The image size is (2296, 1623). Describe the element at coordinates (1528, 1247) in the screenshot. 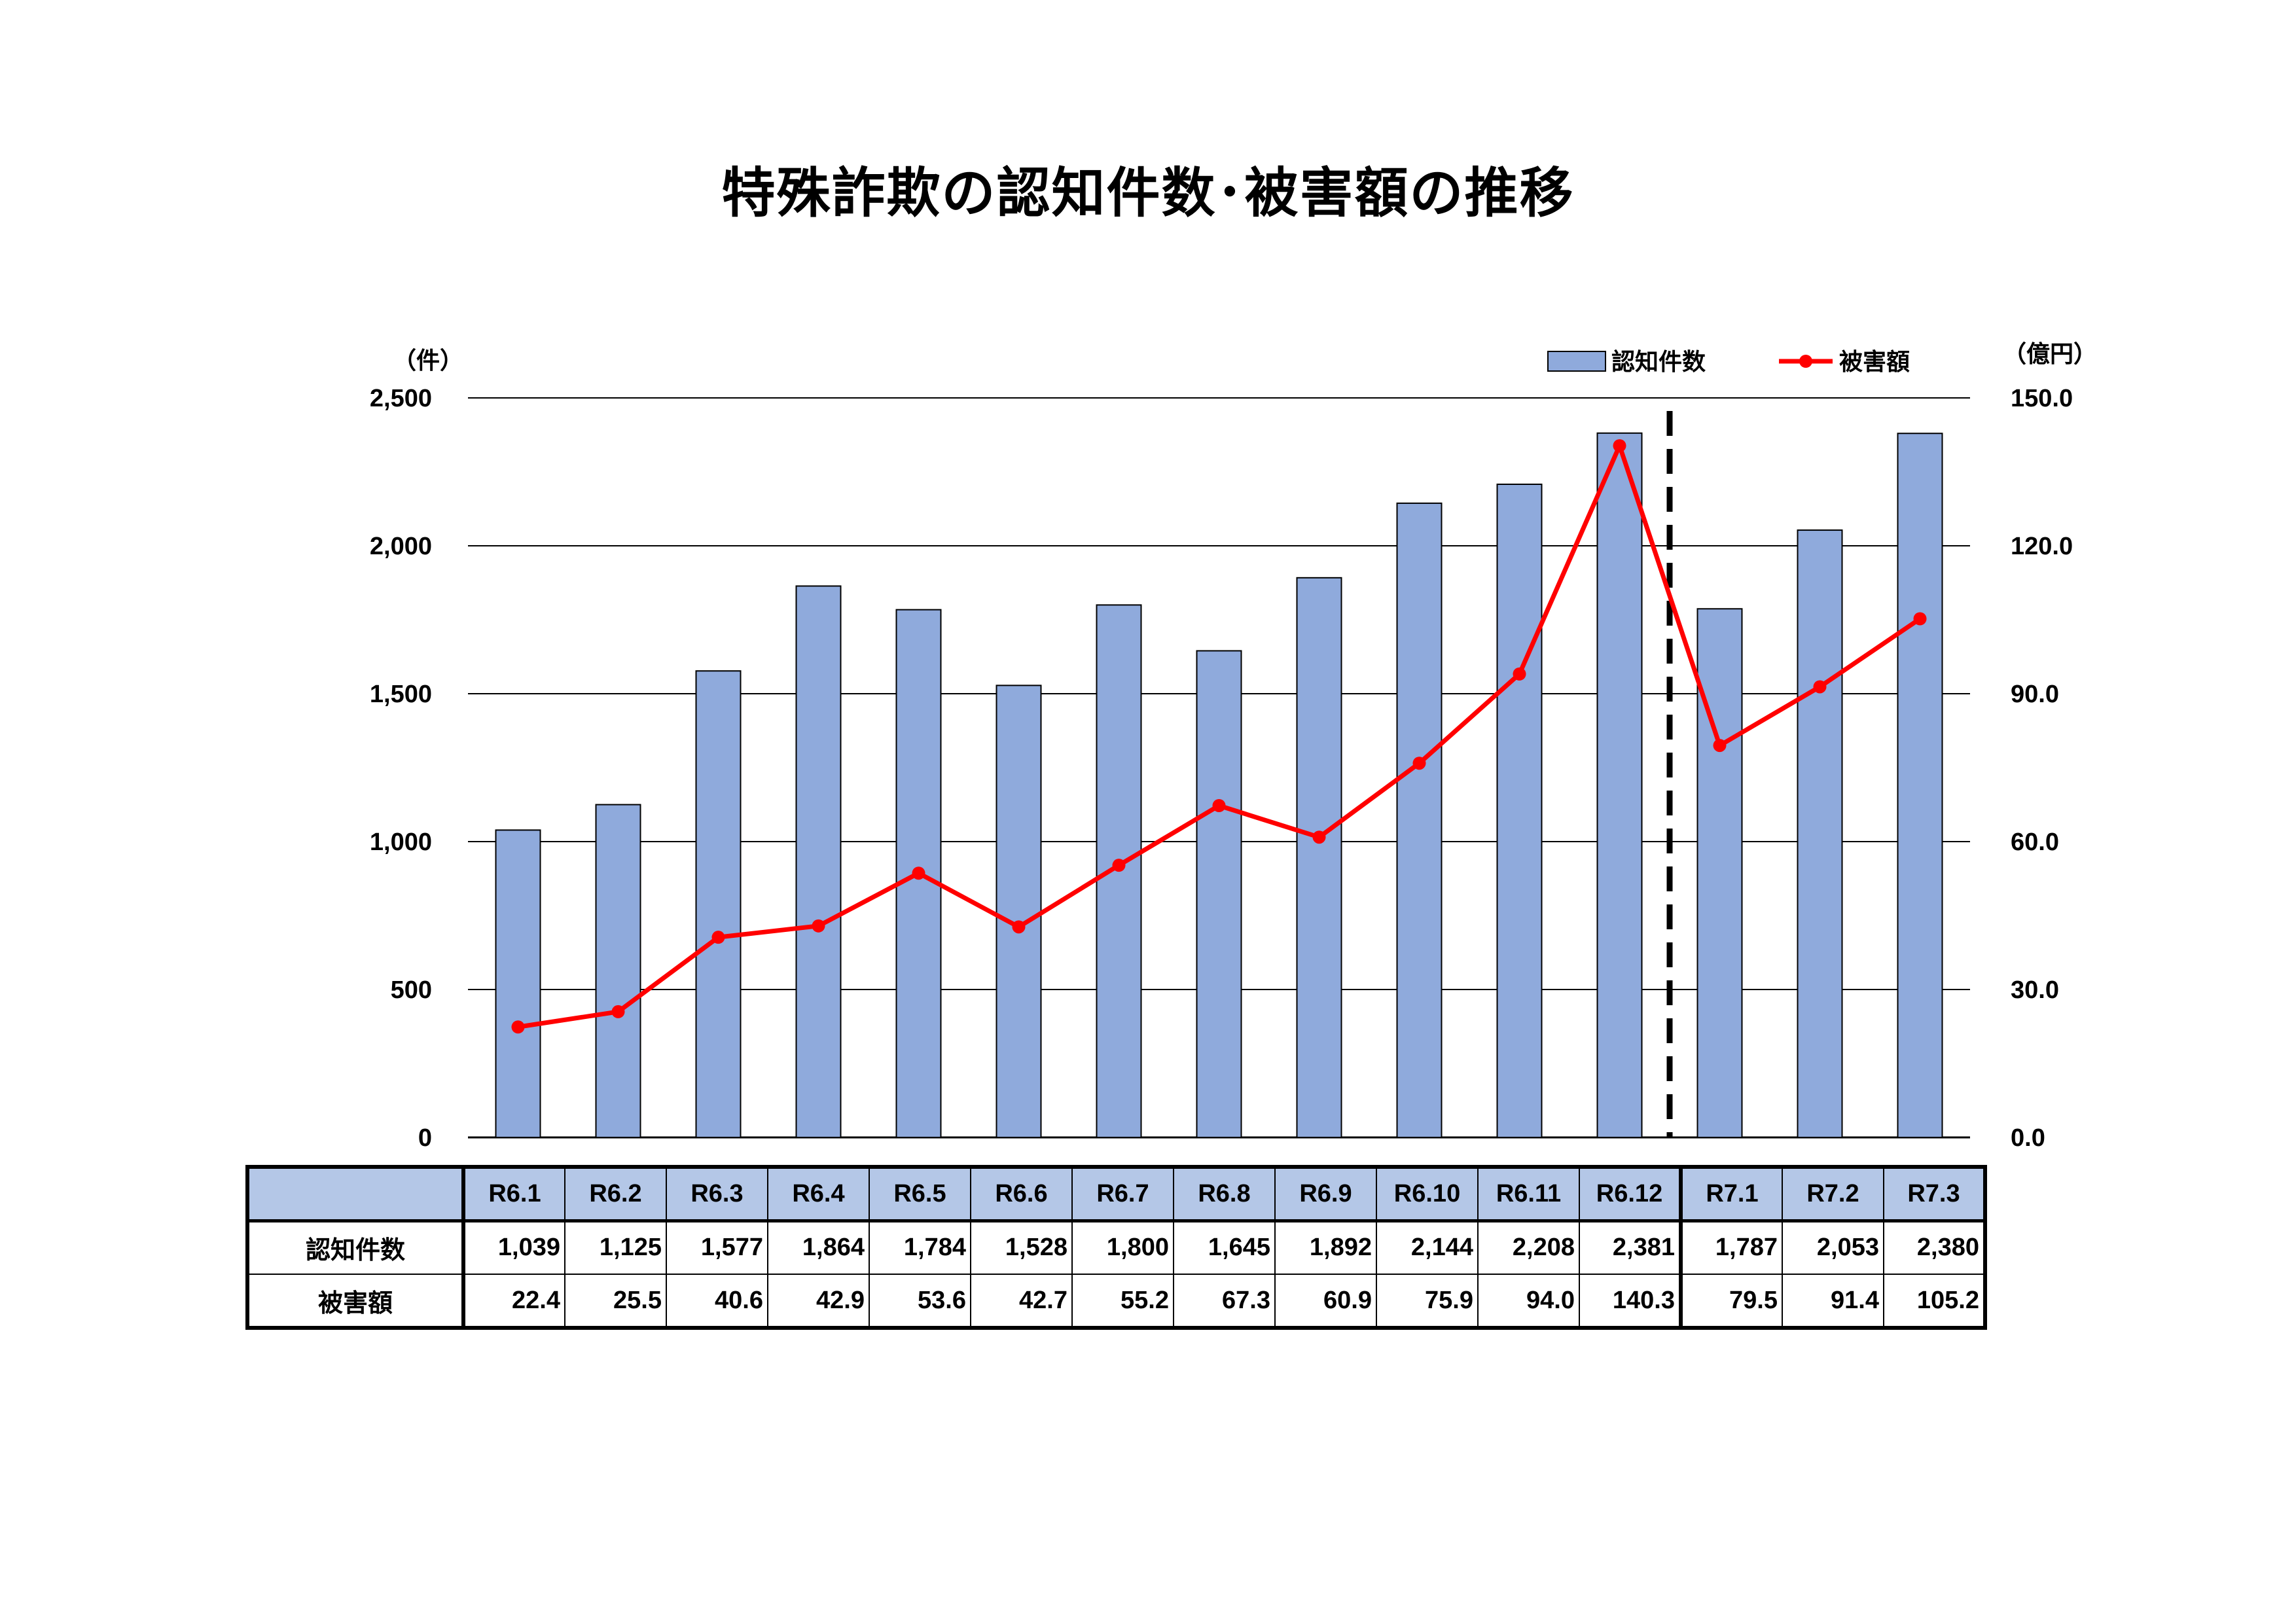

I see `table-cell: 2,208` at that location.